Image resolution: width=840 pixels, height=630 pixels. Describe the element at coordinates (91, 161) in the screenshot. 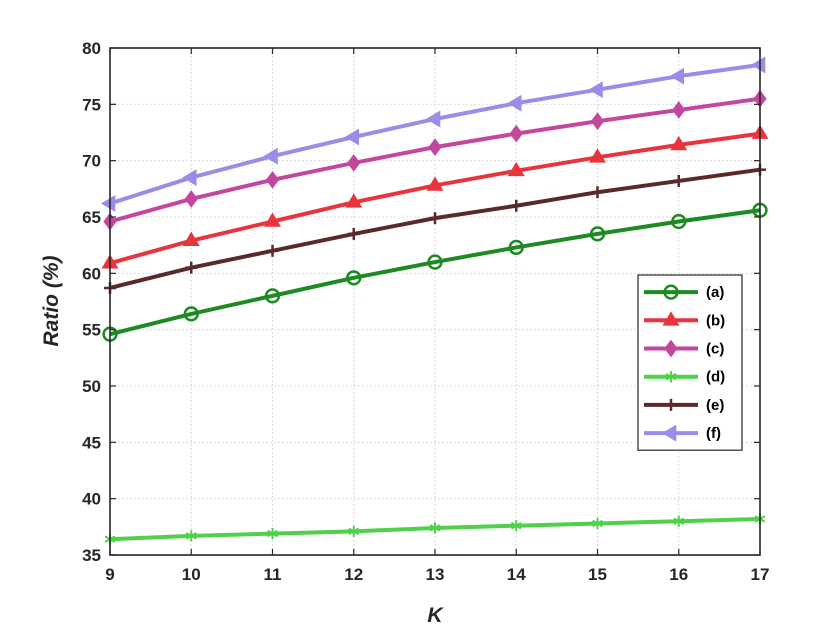

I see `y-tick-label: 70` at that location.